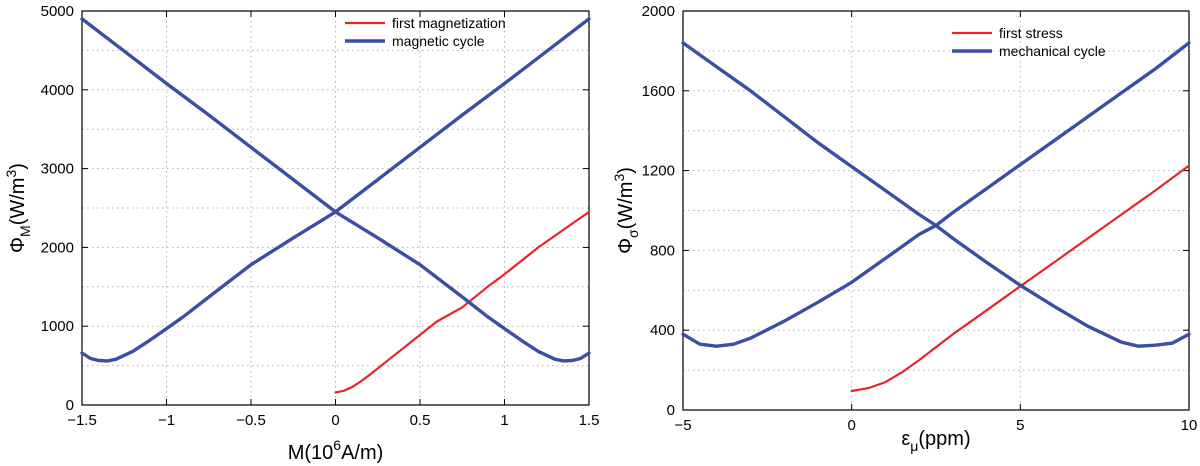  What do you see at coordinates (336, 450) in the screenshot?
I see `x-axis-label: M(106A/m)` at bounding box center [336, 450].